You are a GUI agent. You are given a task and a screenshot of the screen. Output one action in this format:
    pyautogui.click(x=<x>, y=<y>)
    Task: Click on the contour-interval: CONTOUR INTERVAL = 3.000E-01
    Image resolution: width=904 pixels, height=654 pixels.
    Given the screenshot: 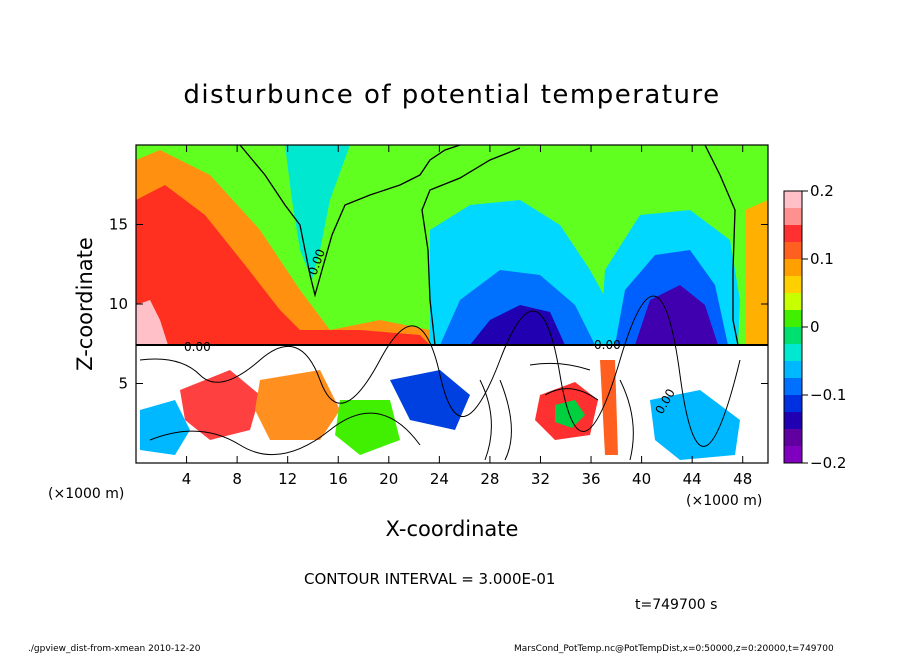 What is the action you would take?
    pyautogui.click(x=429, y=579)
    